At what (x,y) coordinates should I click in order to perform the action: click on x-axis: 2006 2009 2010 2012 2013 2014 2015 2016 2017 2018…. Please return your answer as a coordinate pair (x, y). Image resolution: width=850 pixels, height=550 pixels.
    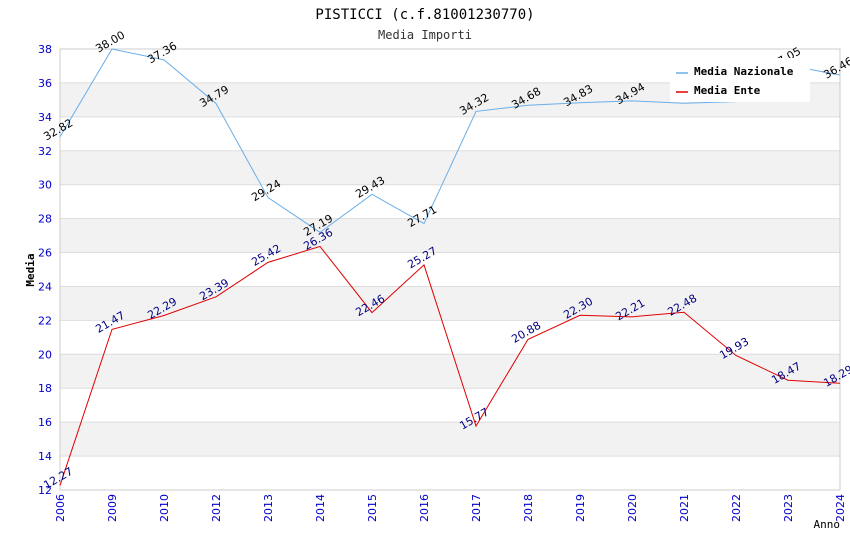
    Looking at the image, I should click on (450, 508).